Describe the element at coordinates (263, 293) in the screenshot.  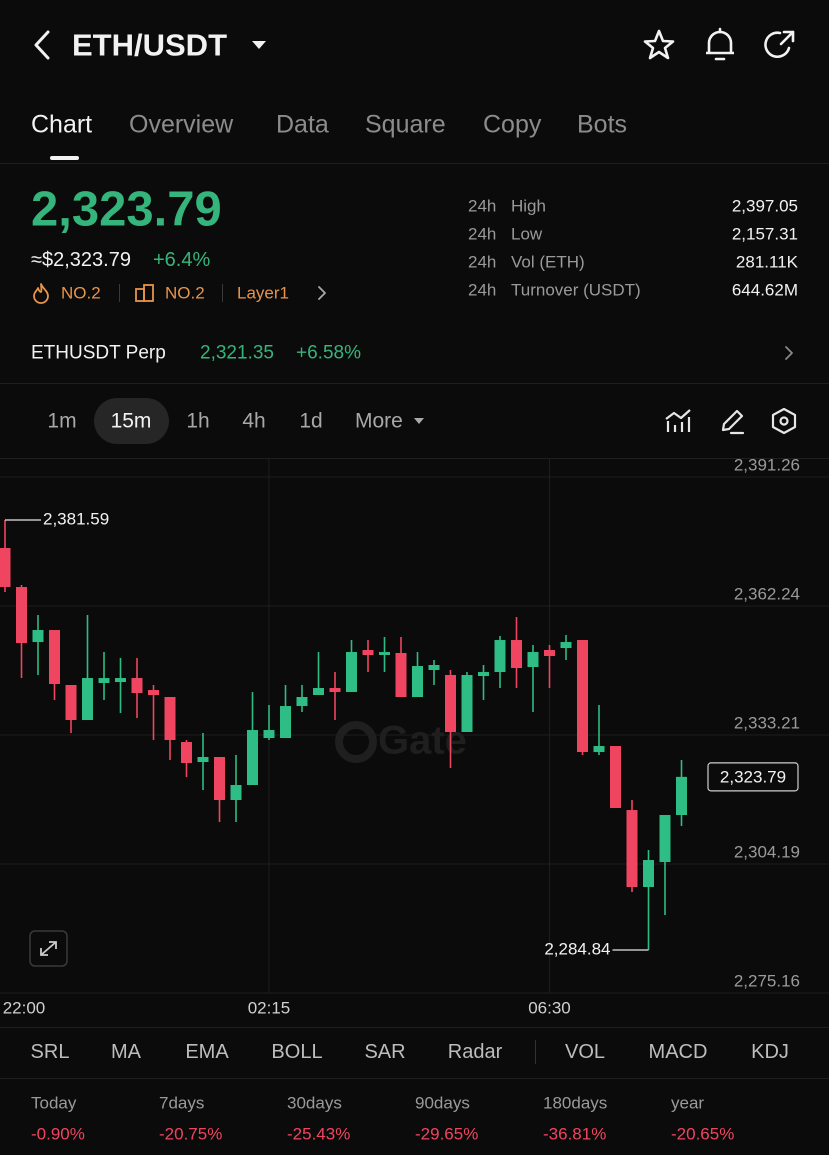
I see `category-badge: Layer1` at that location.